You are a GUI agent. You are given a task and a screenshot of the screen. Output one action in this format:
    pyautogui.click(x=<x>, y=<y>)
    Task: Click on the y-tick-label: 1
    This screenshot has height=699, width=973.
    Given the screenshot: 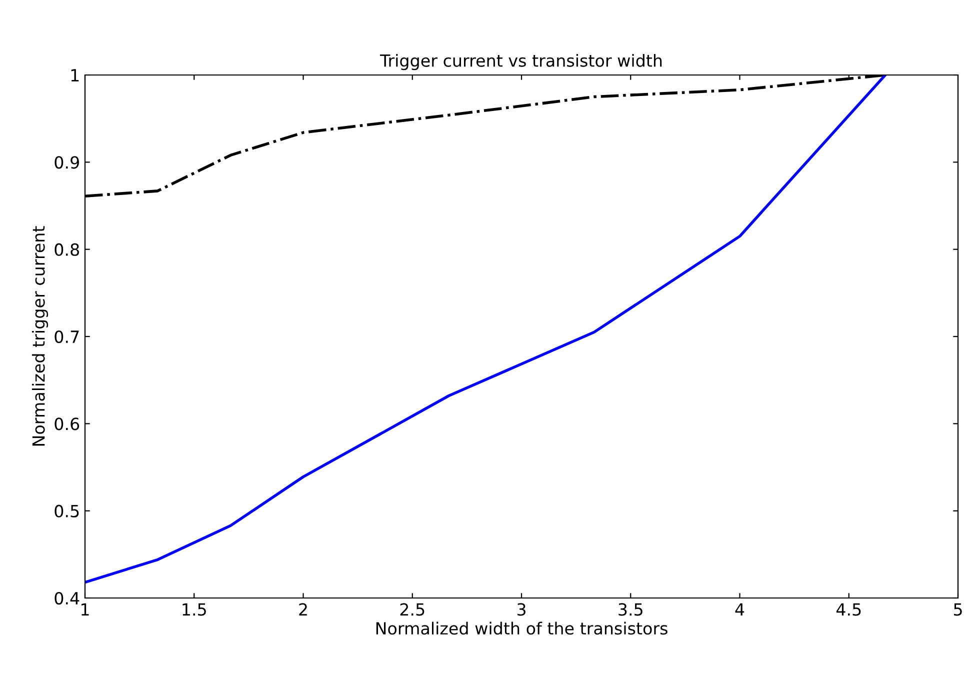 What is the action you would take?
    pyautogui.click(x=75, y=75)
    